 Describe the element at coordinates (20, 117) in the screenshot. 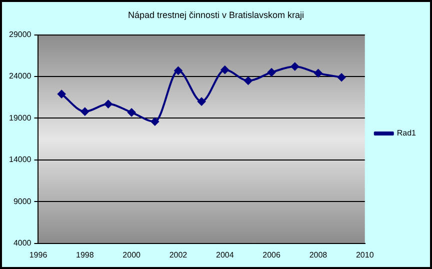

I see `y-tick-label: 19000` at that location.